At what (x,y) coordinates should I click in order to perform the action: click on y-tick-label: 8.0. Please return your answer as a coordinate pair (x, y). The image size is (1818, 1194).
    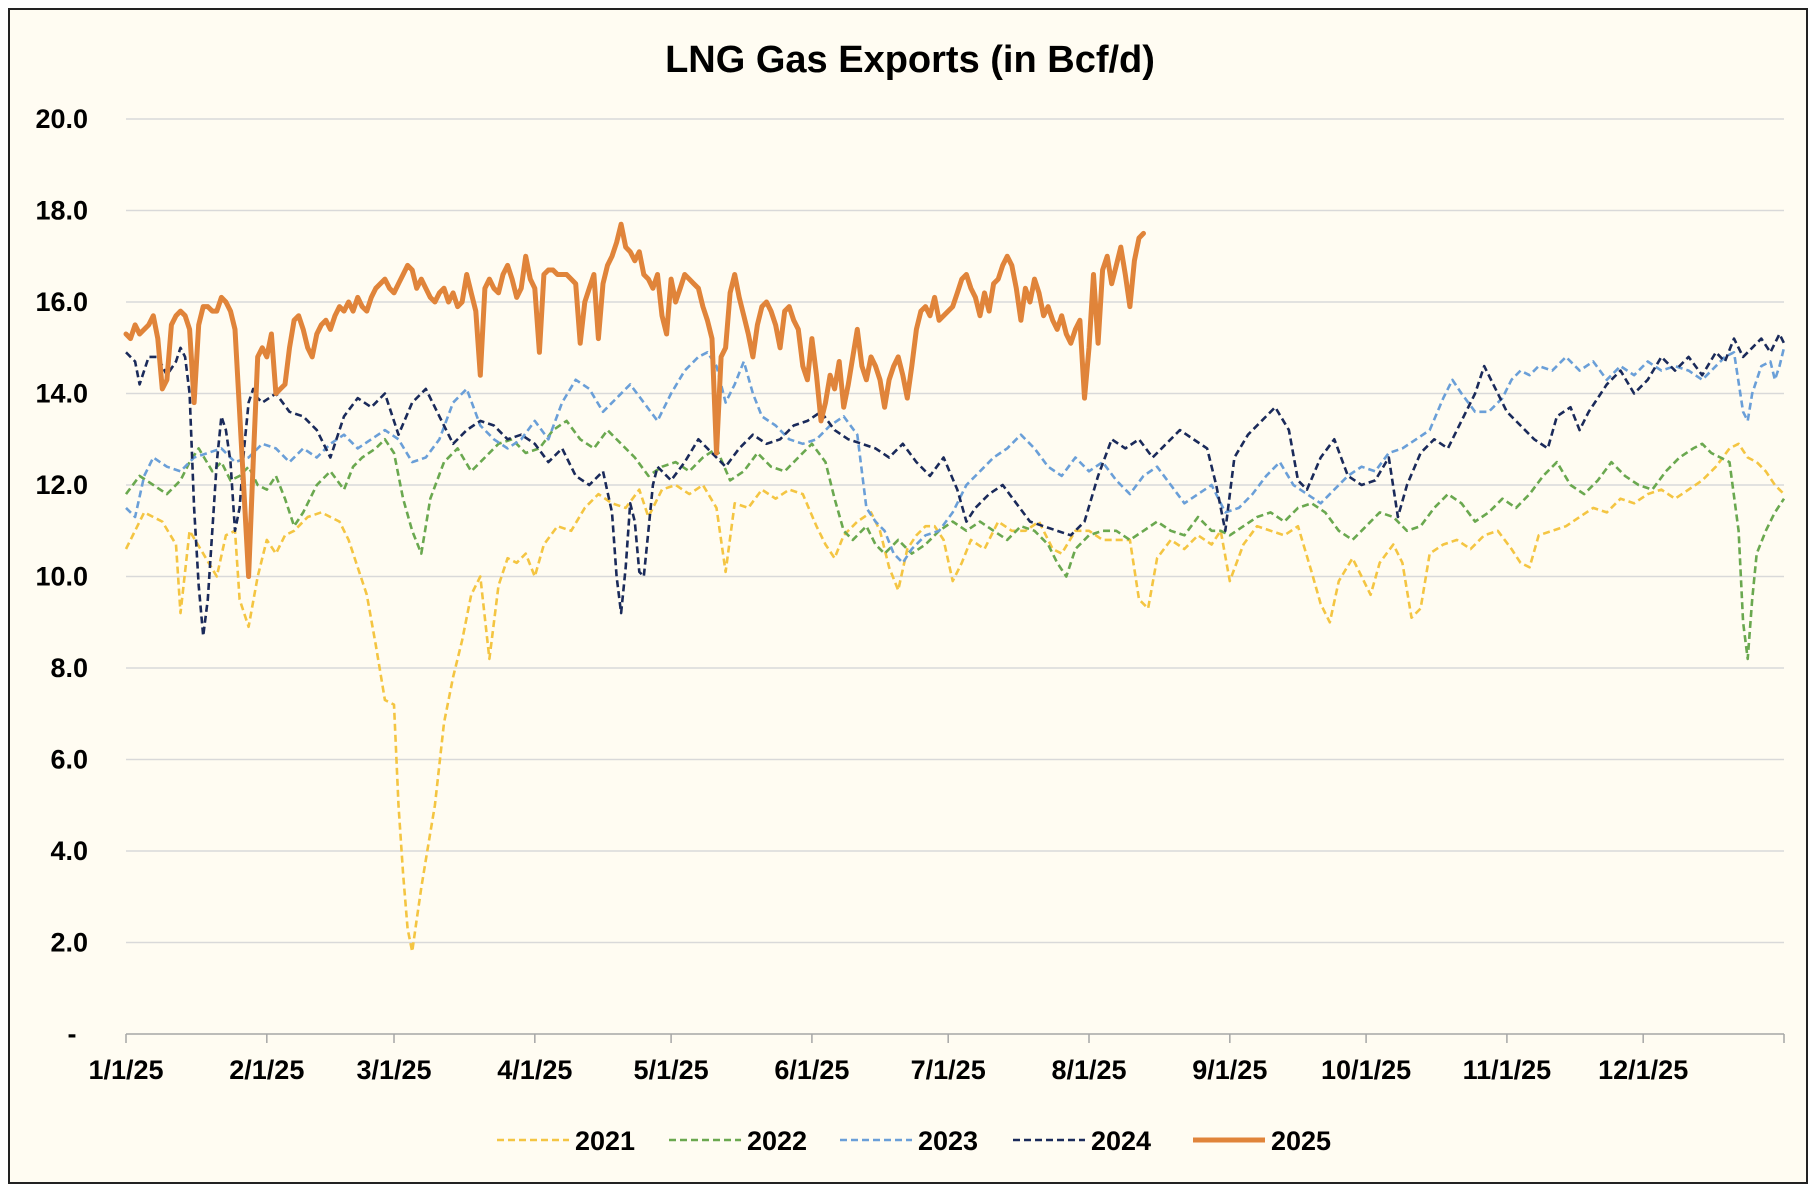
    Looking at the image, I should click on (69, 668).